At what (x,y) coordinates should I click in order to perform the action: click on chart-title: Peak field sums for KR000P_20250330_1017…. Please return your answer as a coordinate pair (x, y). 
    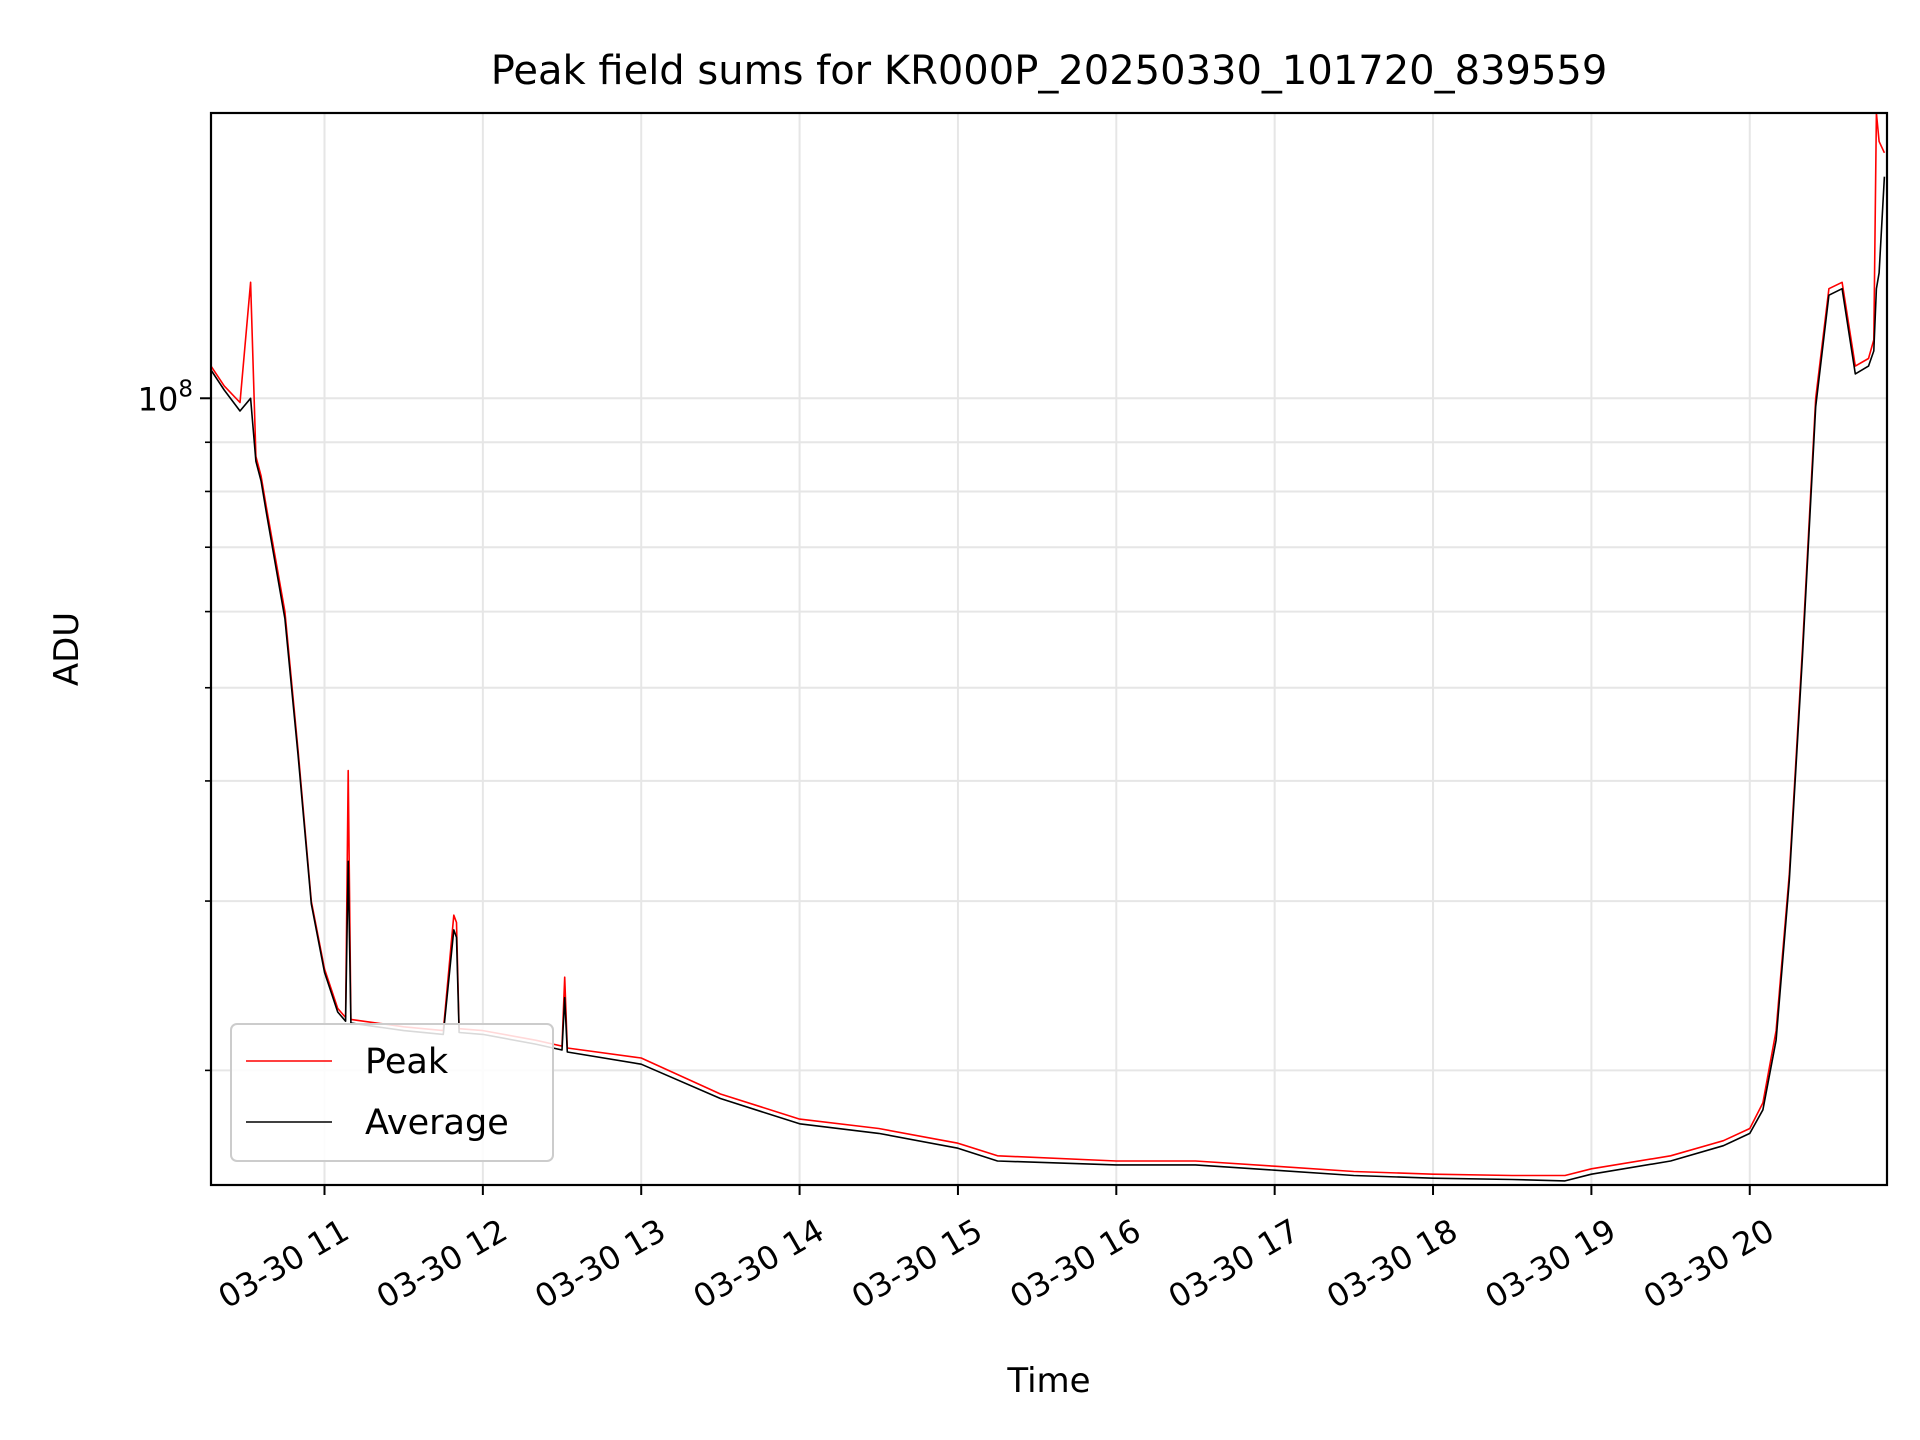
    Looking at the image, I should click on (1049, 71).